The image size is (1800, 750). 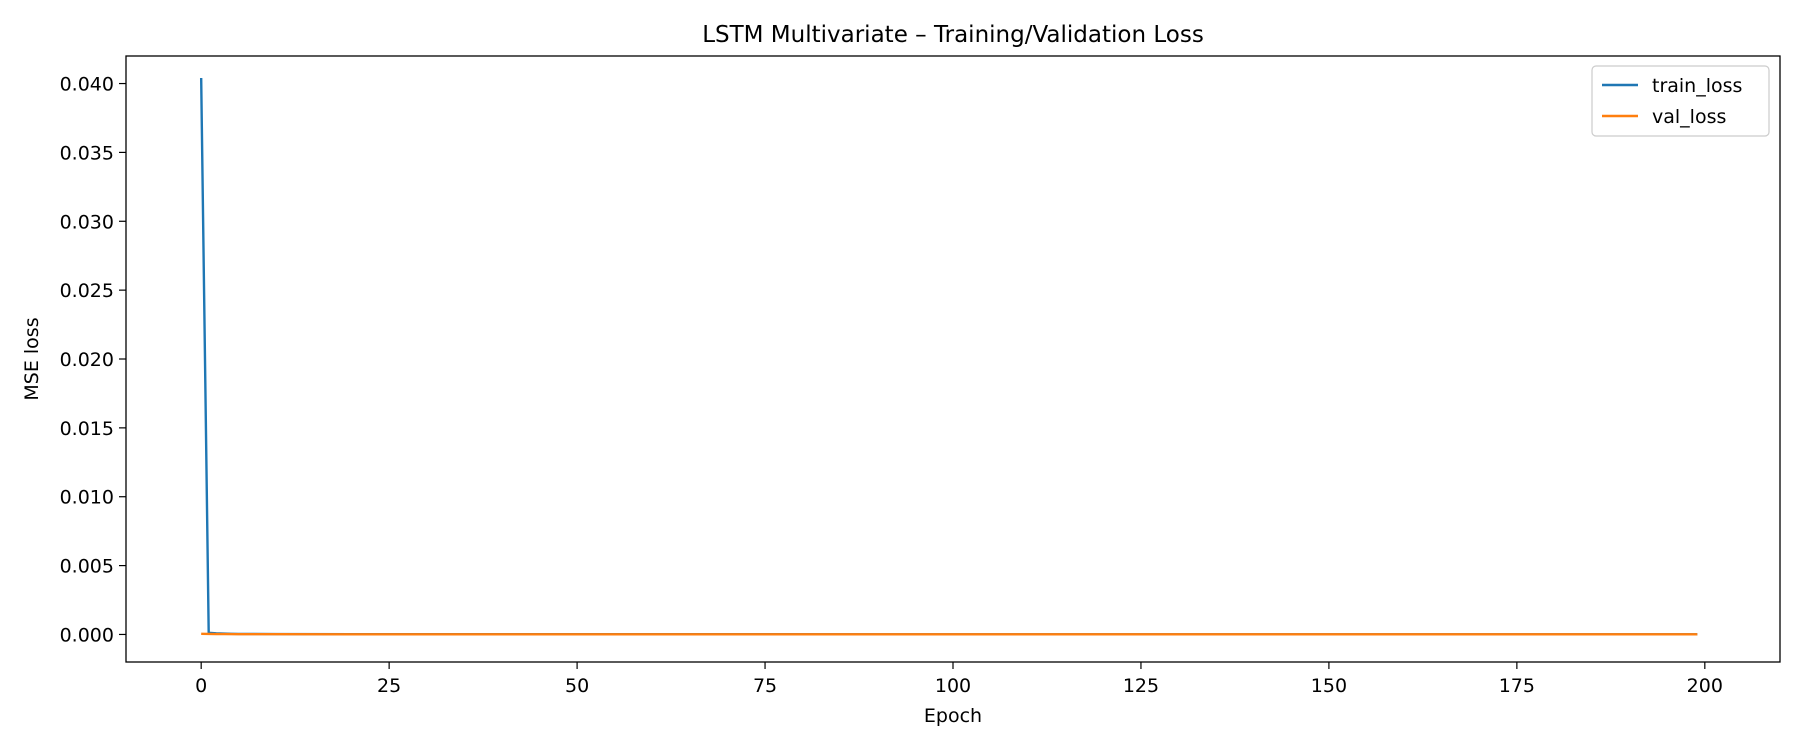 I want to click on x-tick-label: 75, so click(x=765, y=686).